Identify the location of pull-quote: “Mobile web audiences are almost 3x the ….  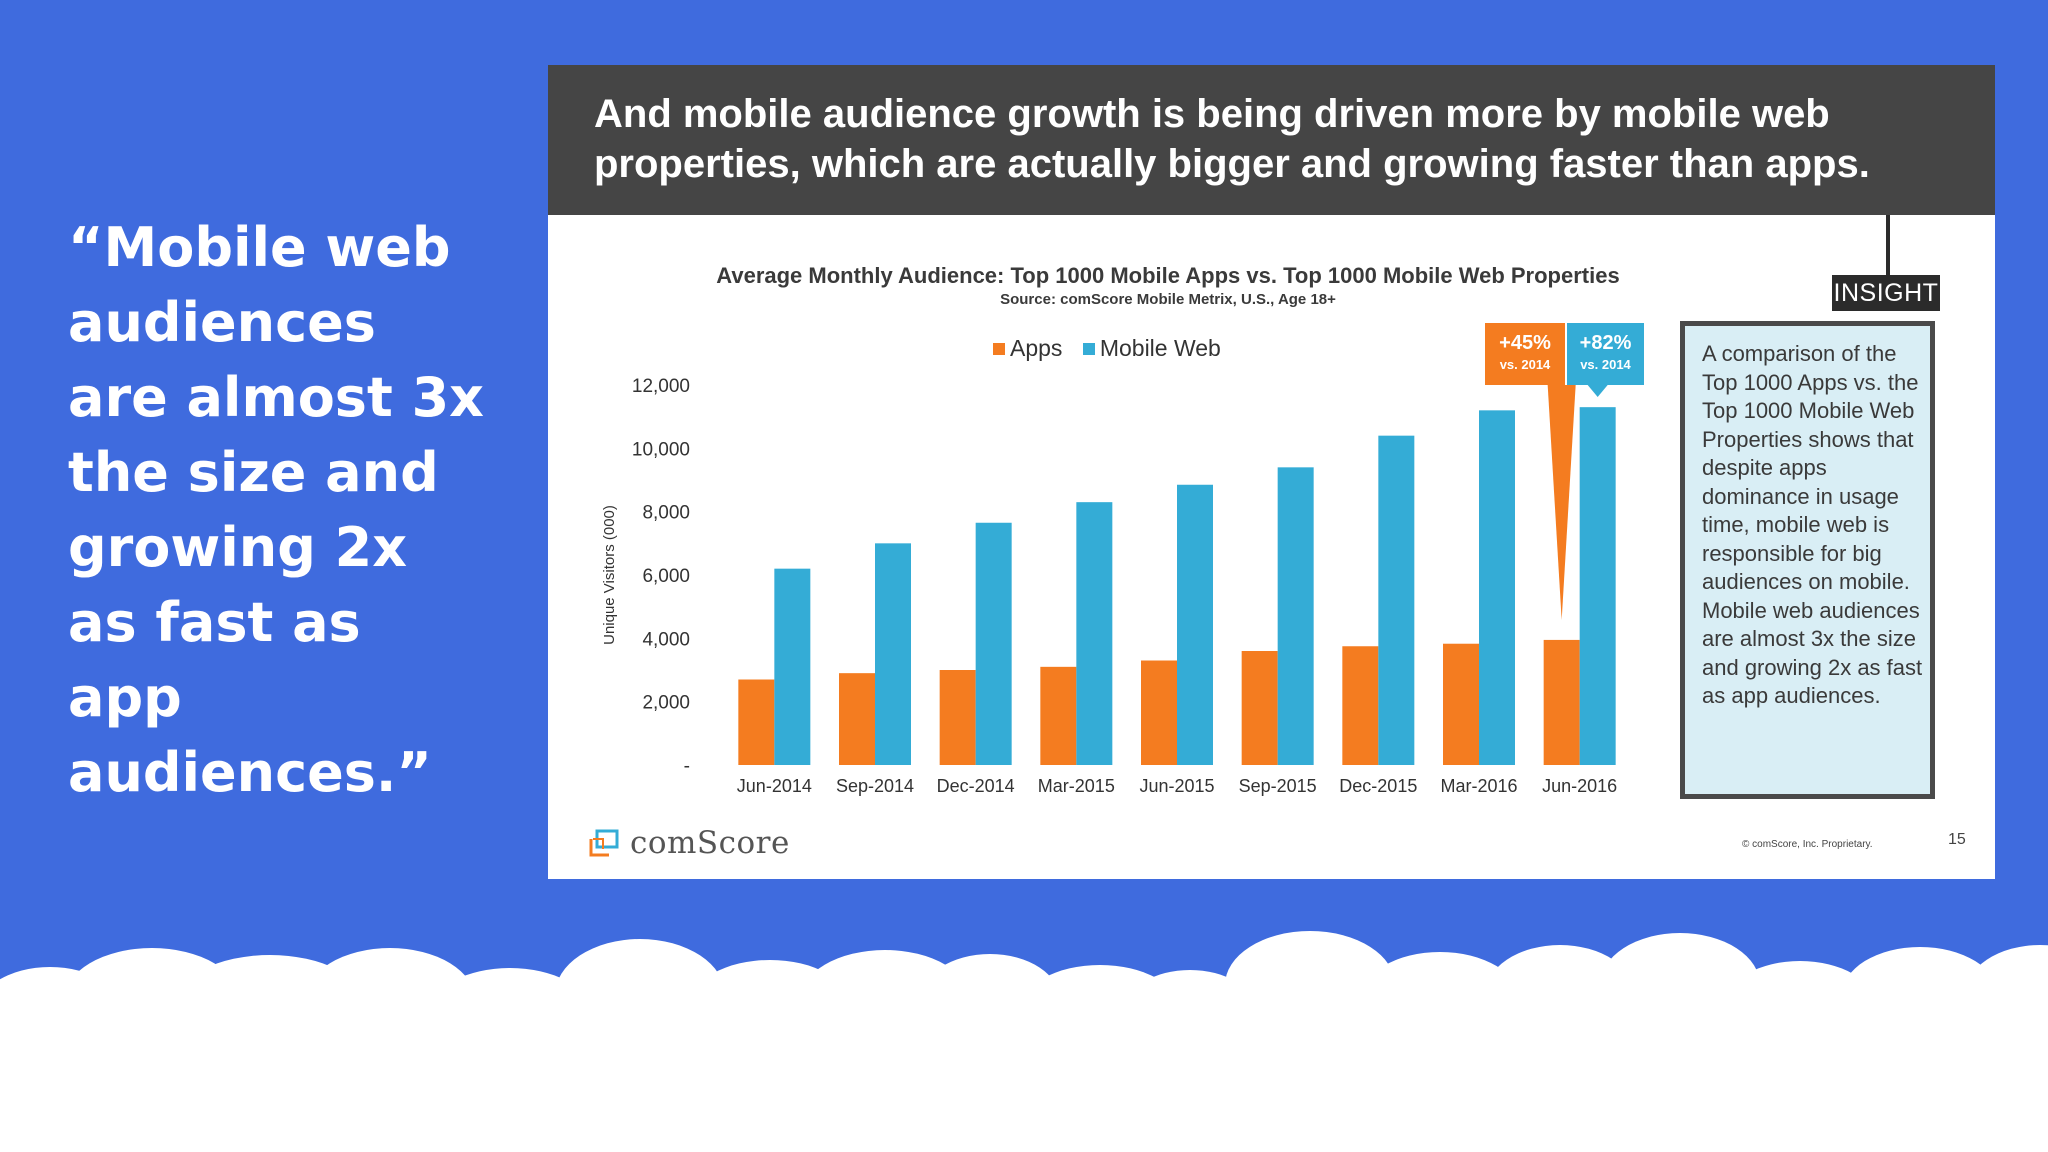
(276, 510).